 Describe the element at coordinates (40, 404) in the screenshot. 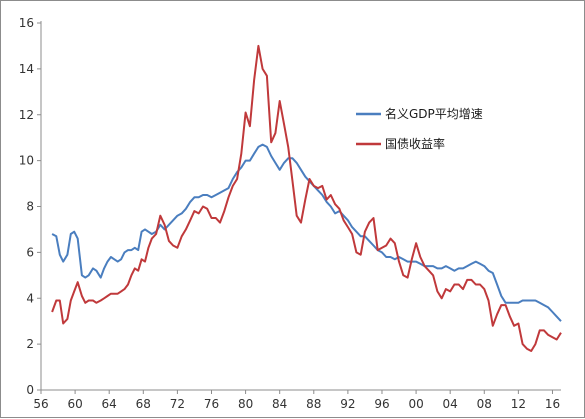

I see `x-tick-label: 56` at that location.